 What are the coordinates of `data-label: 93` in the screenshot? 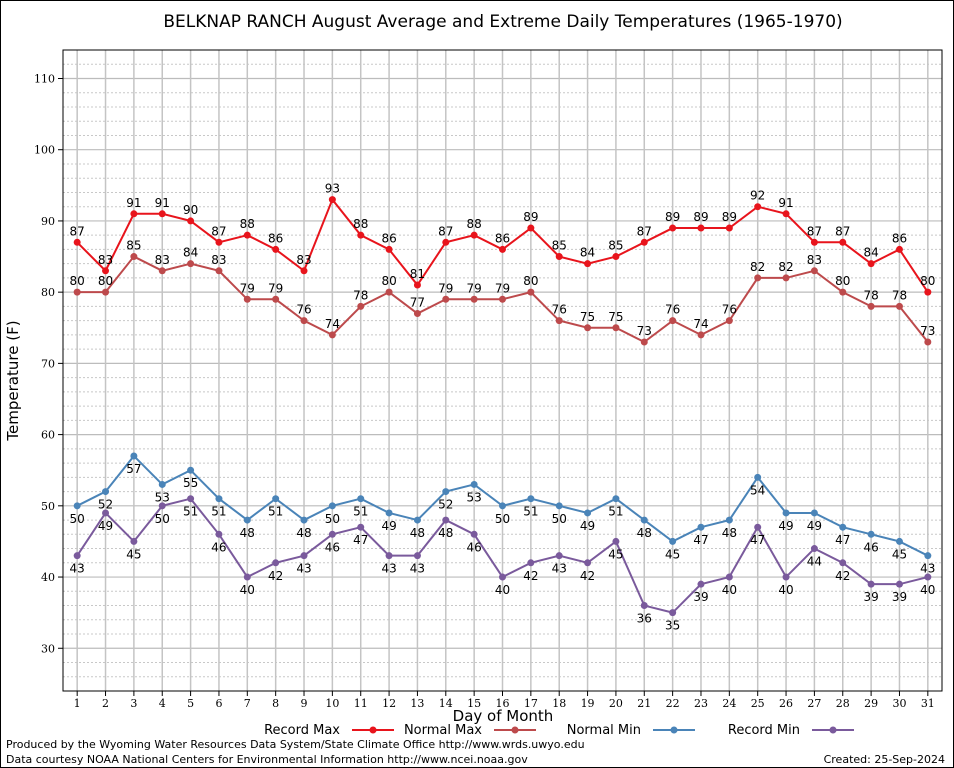 It's located at (332, 189).